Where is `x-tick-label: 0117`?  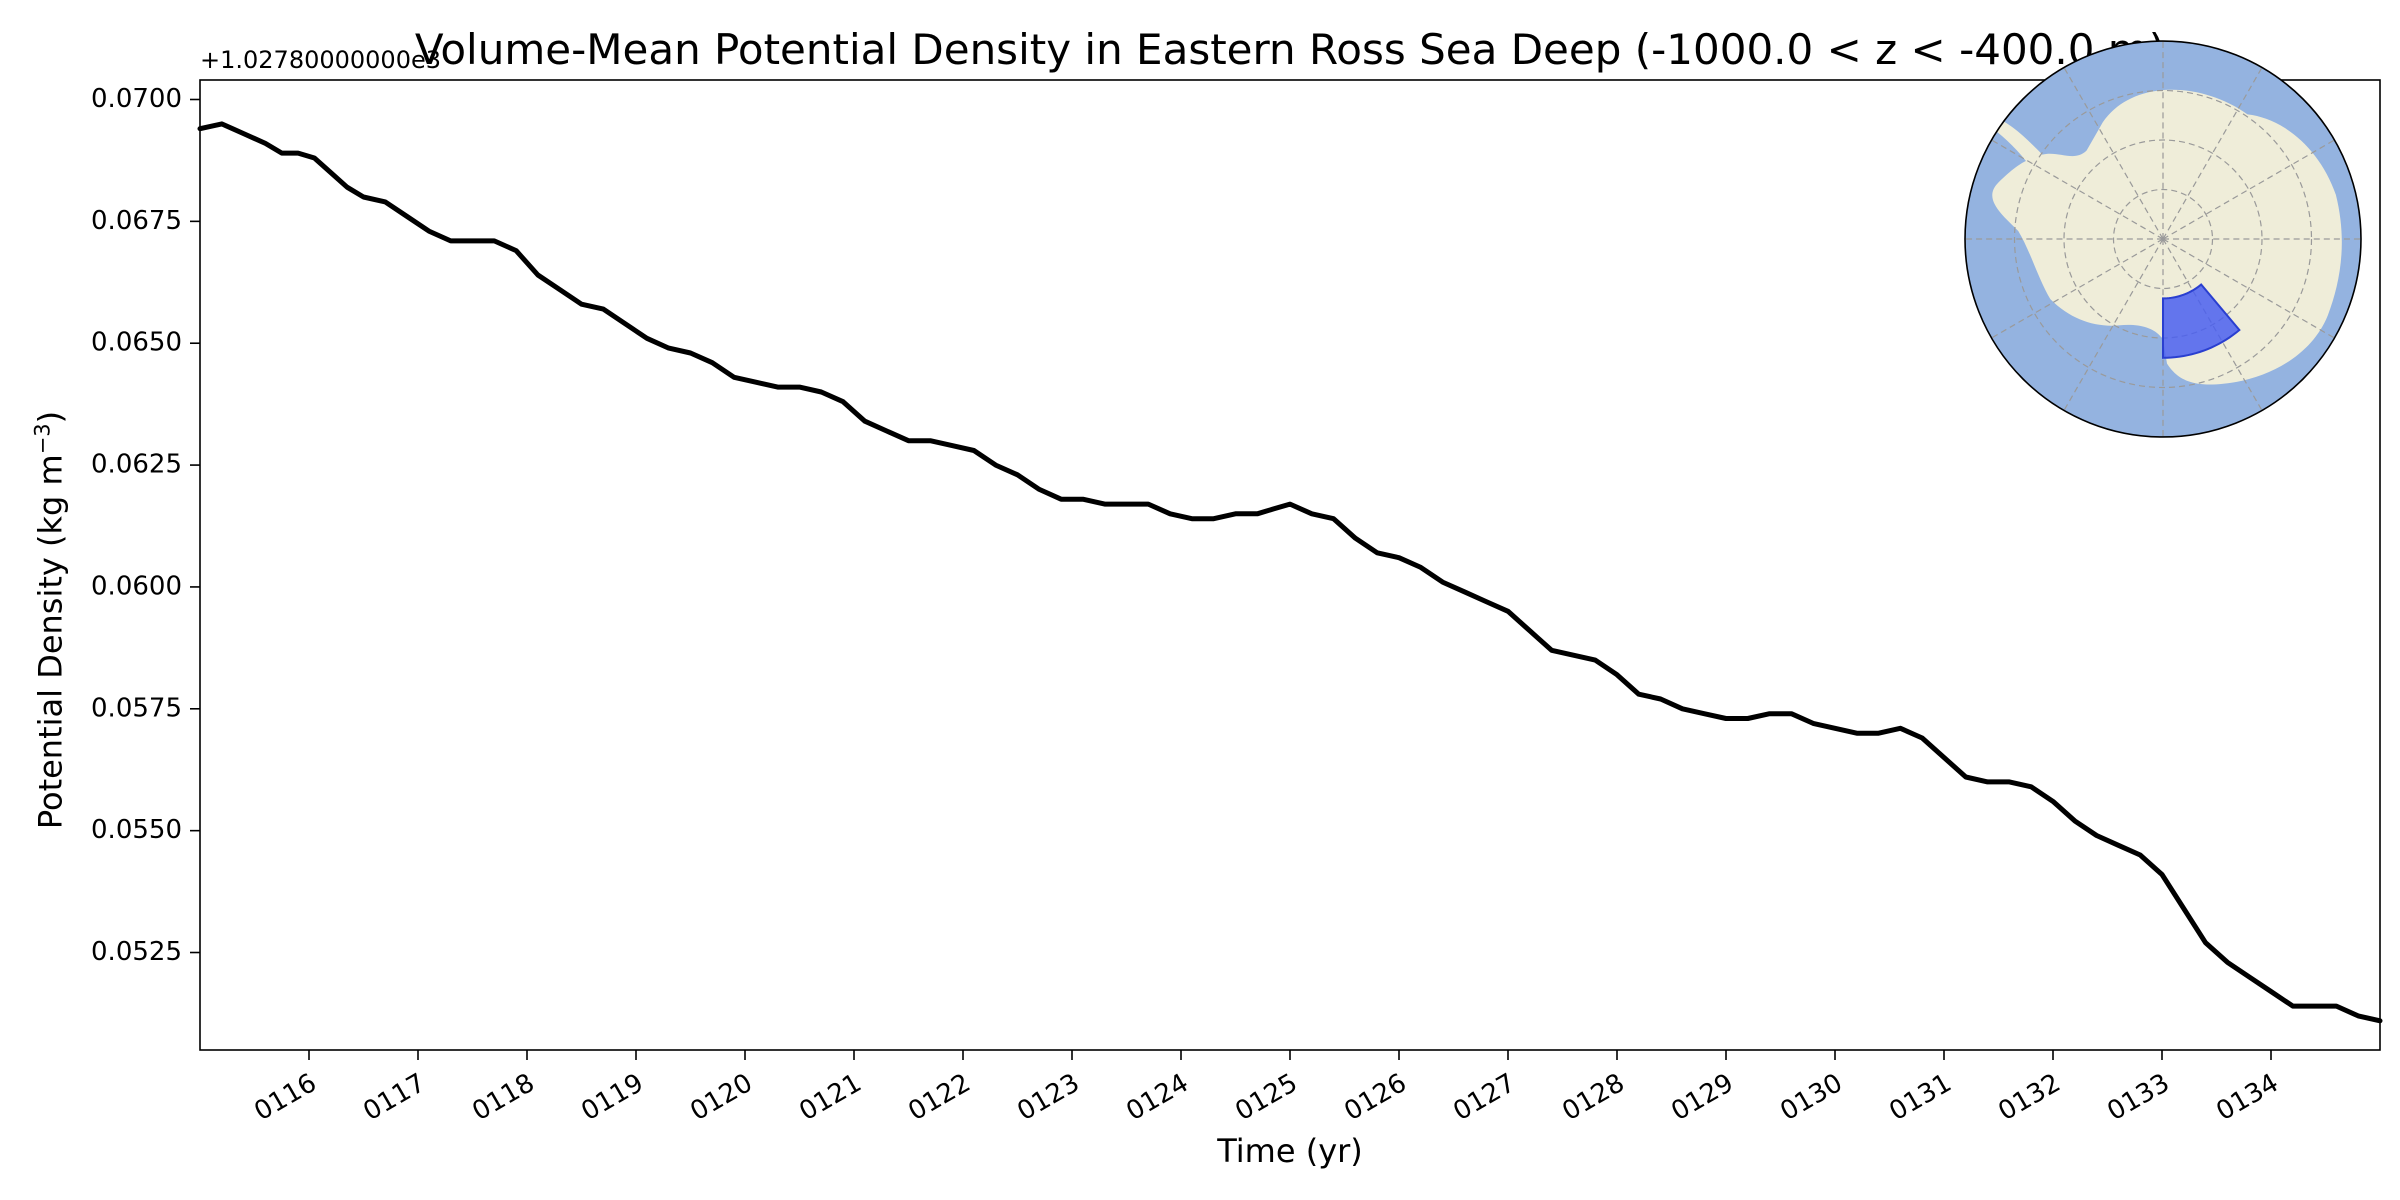 x-tick-label: 0117 is located at coordinates (394, 1097).